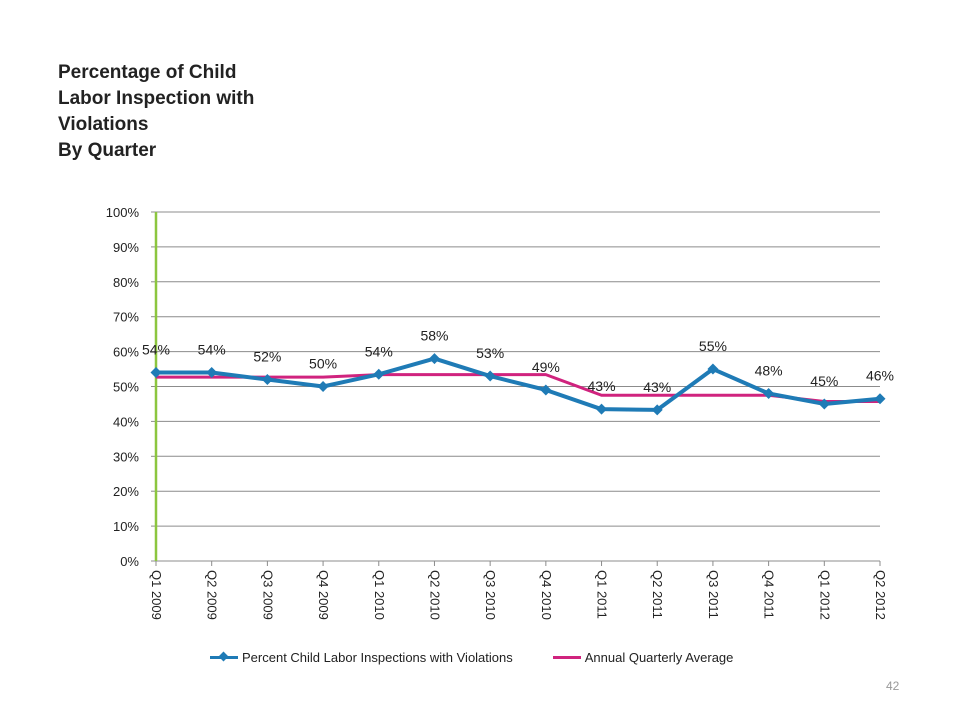 This screenshot has width=960, height=720. I want to click on diamond-marker-icon, so click(223, 656).